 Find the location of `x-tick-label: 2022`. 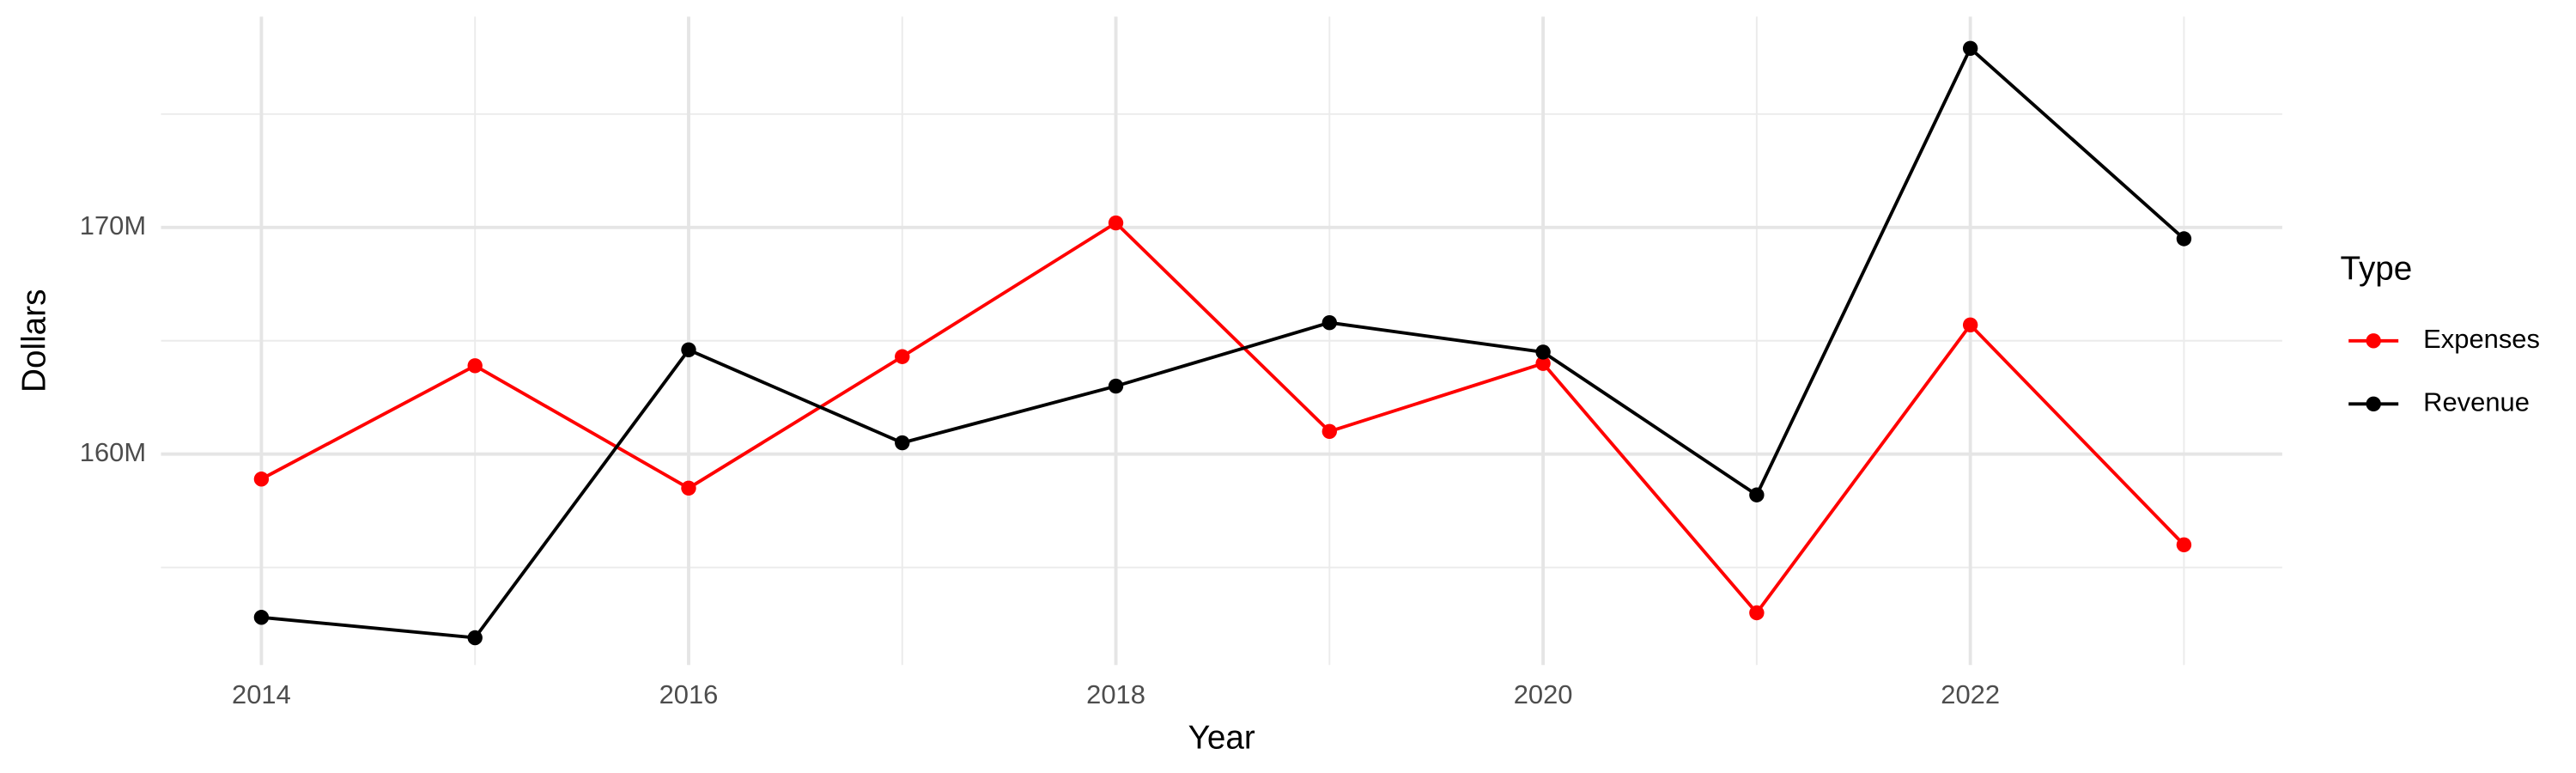

x-tick-label: 2022 is located at coordinates (1970, 694).